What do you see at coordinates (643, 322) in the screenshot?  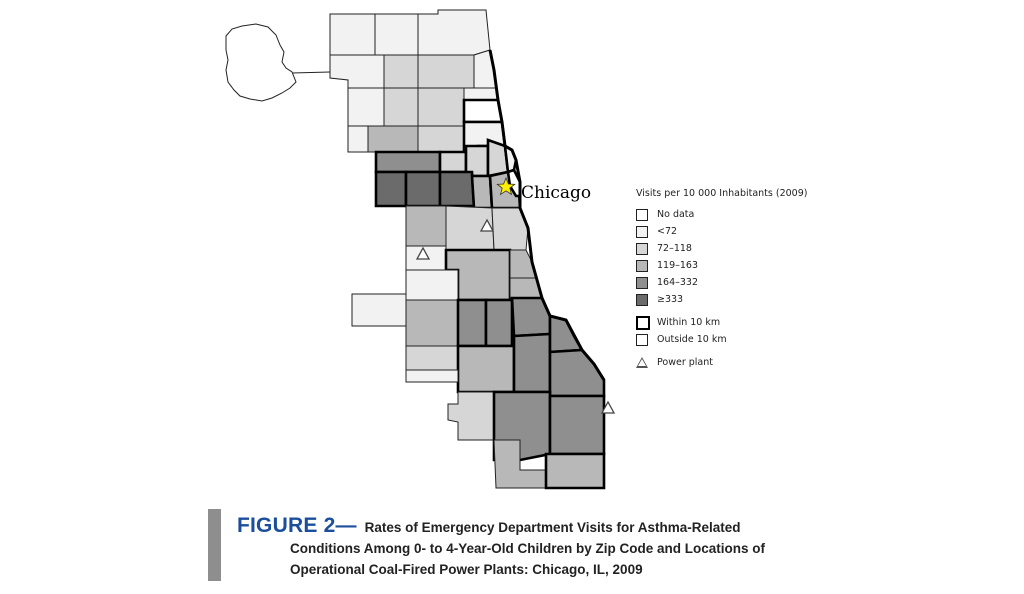 I see `legend-swatch-thick` at bounding box center [643, 322].